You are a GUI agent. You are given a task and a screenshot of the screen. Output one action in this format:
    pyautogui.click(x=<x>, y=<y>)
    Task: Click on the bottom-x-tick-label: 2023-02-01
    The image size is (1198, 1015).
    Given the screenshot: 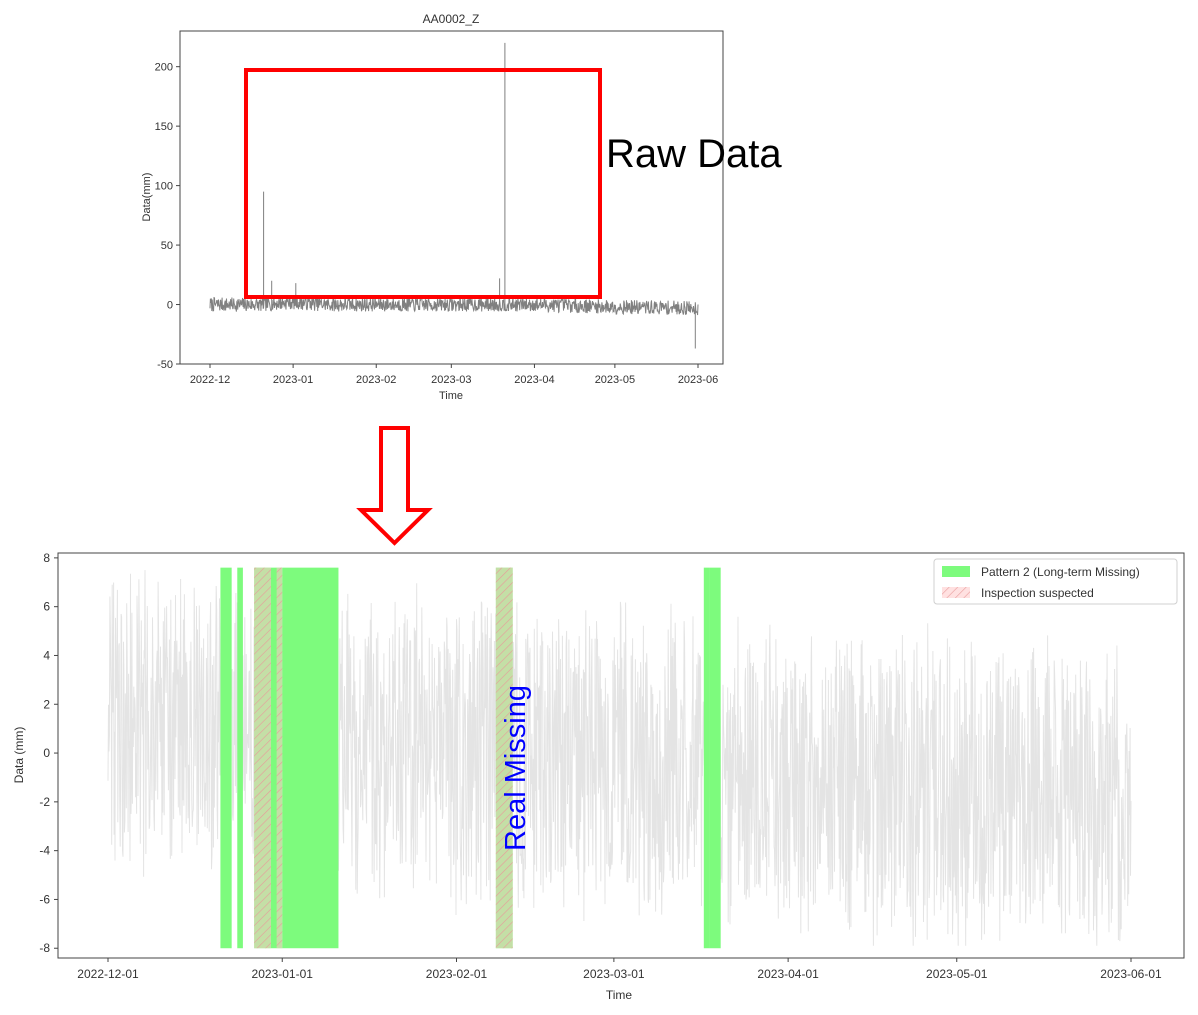 What is the action you would take?
    pyautogui.click(x=457, y=974)
    